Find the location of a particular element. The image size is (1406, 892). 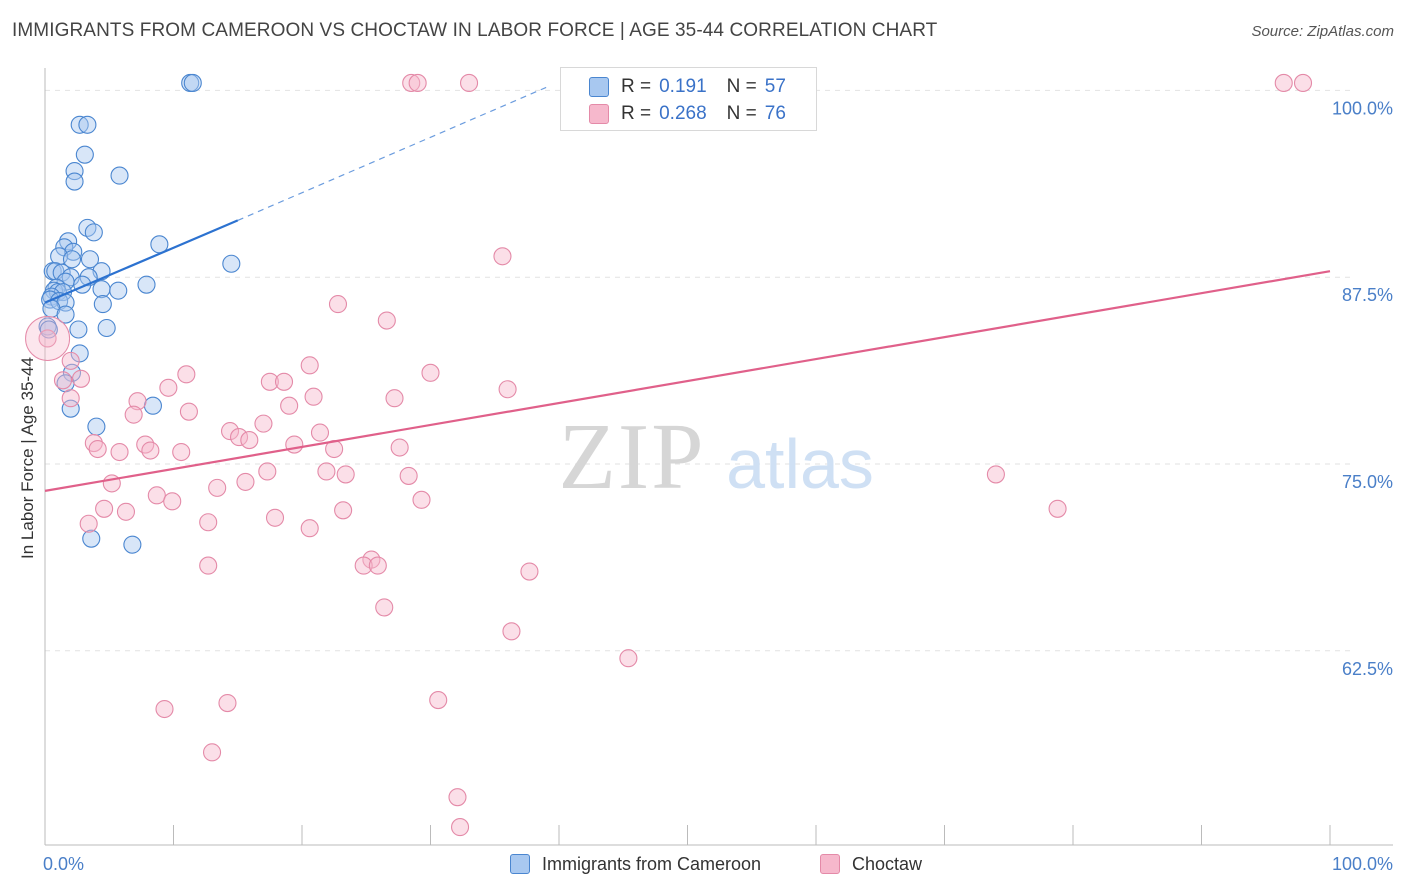

legend-label-choctaw: Choctaw is located at coordinates (887, 863).